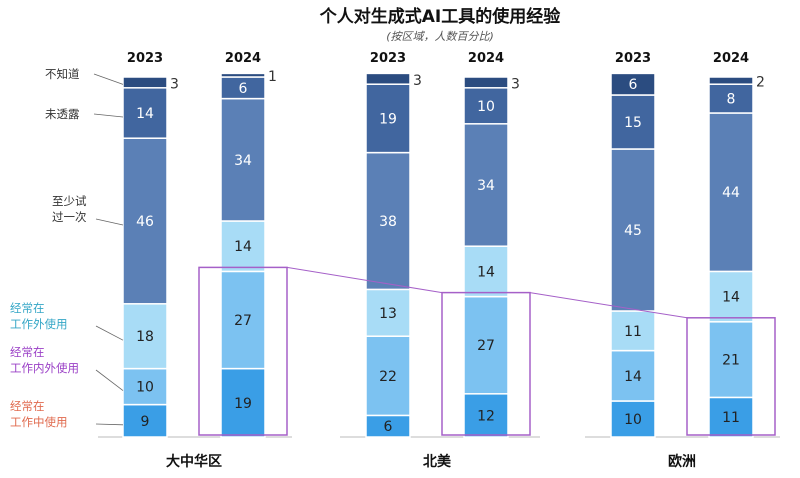 The image size is (800, 478). Describe the element at coordinates (437, 461) in the screenshot. I see `group-label: 北美` at that location.